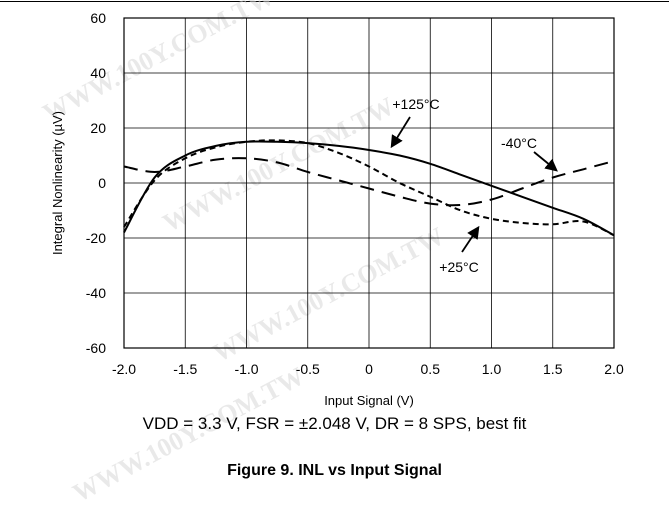 This screenshot has width=669, height=509. I want to click on y-tick-label: 0, so click(102, 183).